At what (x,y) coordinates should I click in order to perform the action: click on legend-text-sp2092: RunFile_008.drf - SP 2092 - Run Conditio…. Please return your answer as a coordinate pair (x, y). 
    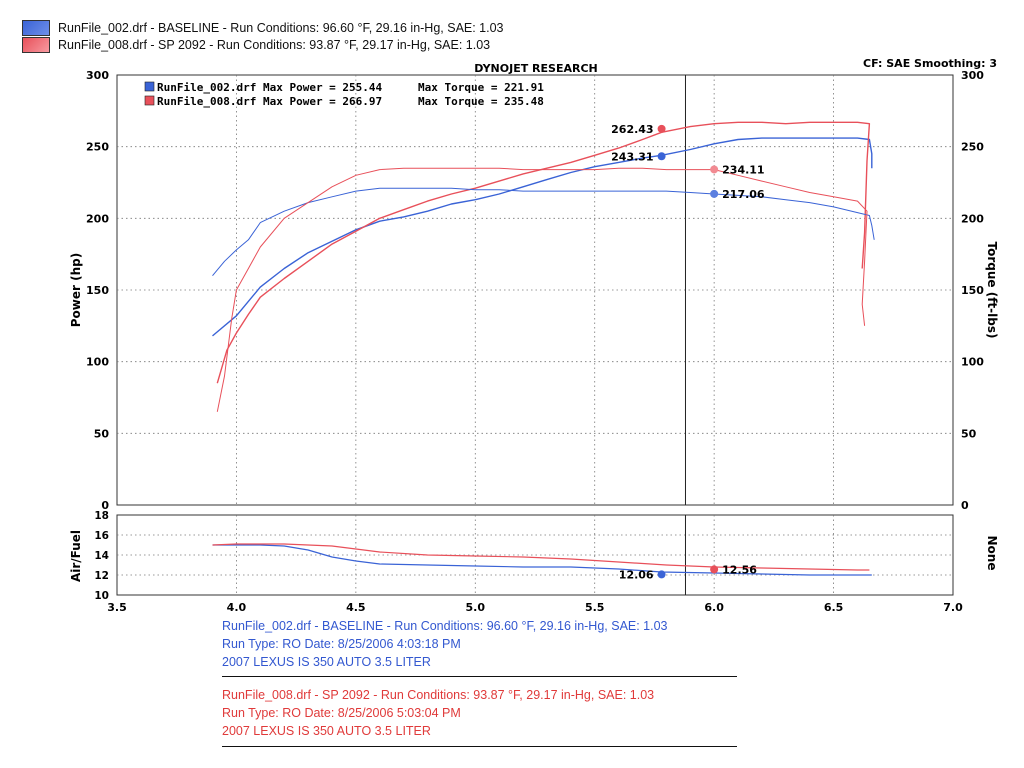
    Looking at the image, I should click on (274, 45).